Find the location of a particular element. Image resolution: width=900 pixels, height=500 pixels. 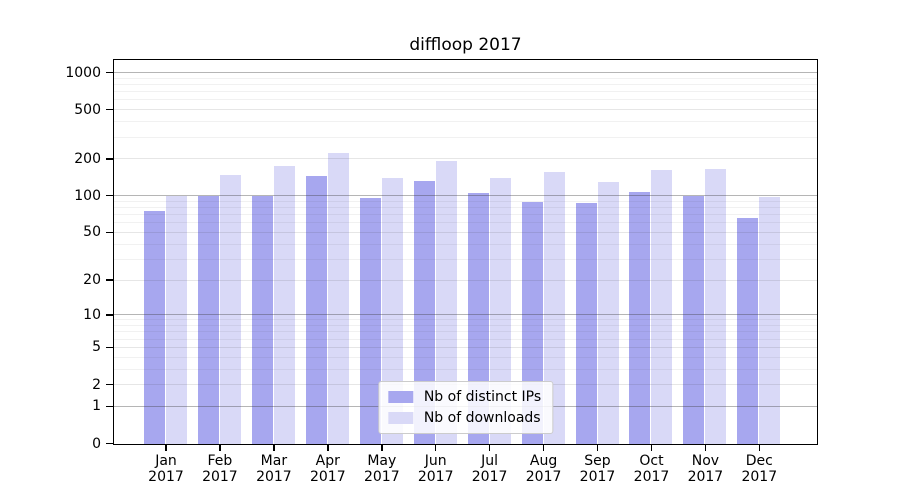

legend: Nb of distinct IPs Nb of downloads is located at coordinates (465, 407).